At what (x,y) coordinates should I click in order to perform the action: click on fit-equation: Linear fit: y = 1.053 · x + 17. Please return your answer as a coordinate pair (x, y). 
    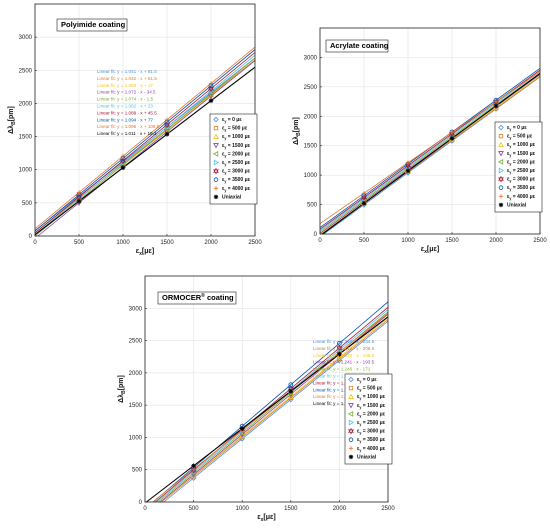
    Looking at the image, I should click on (125, 85).